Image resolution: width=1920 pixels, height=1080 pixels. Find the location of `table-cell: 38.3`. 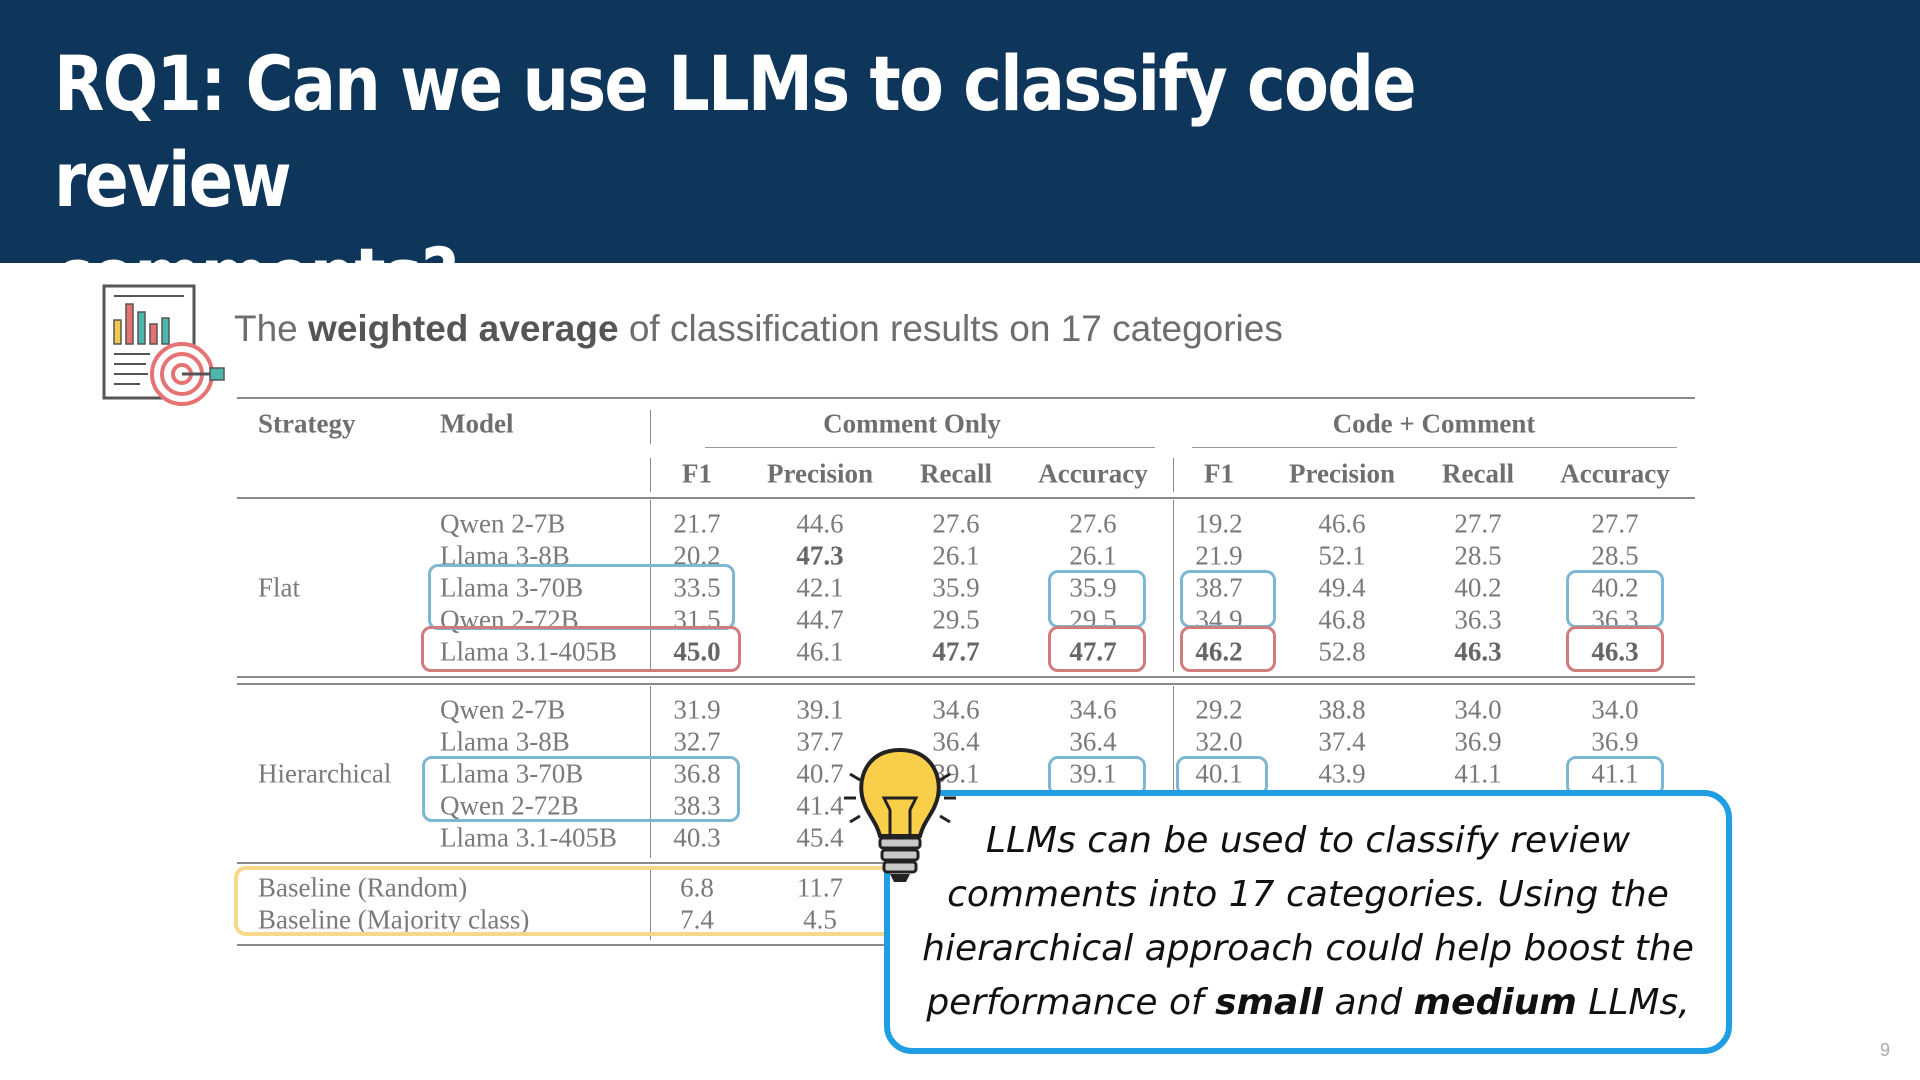

table-cell: 38.3 is located at coordinates (697, 805).